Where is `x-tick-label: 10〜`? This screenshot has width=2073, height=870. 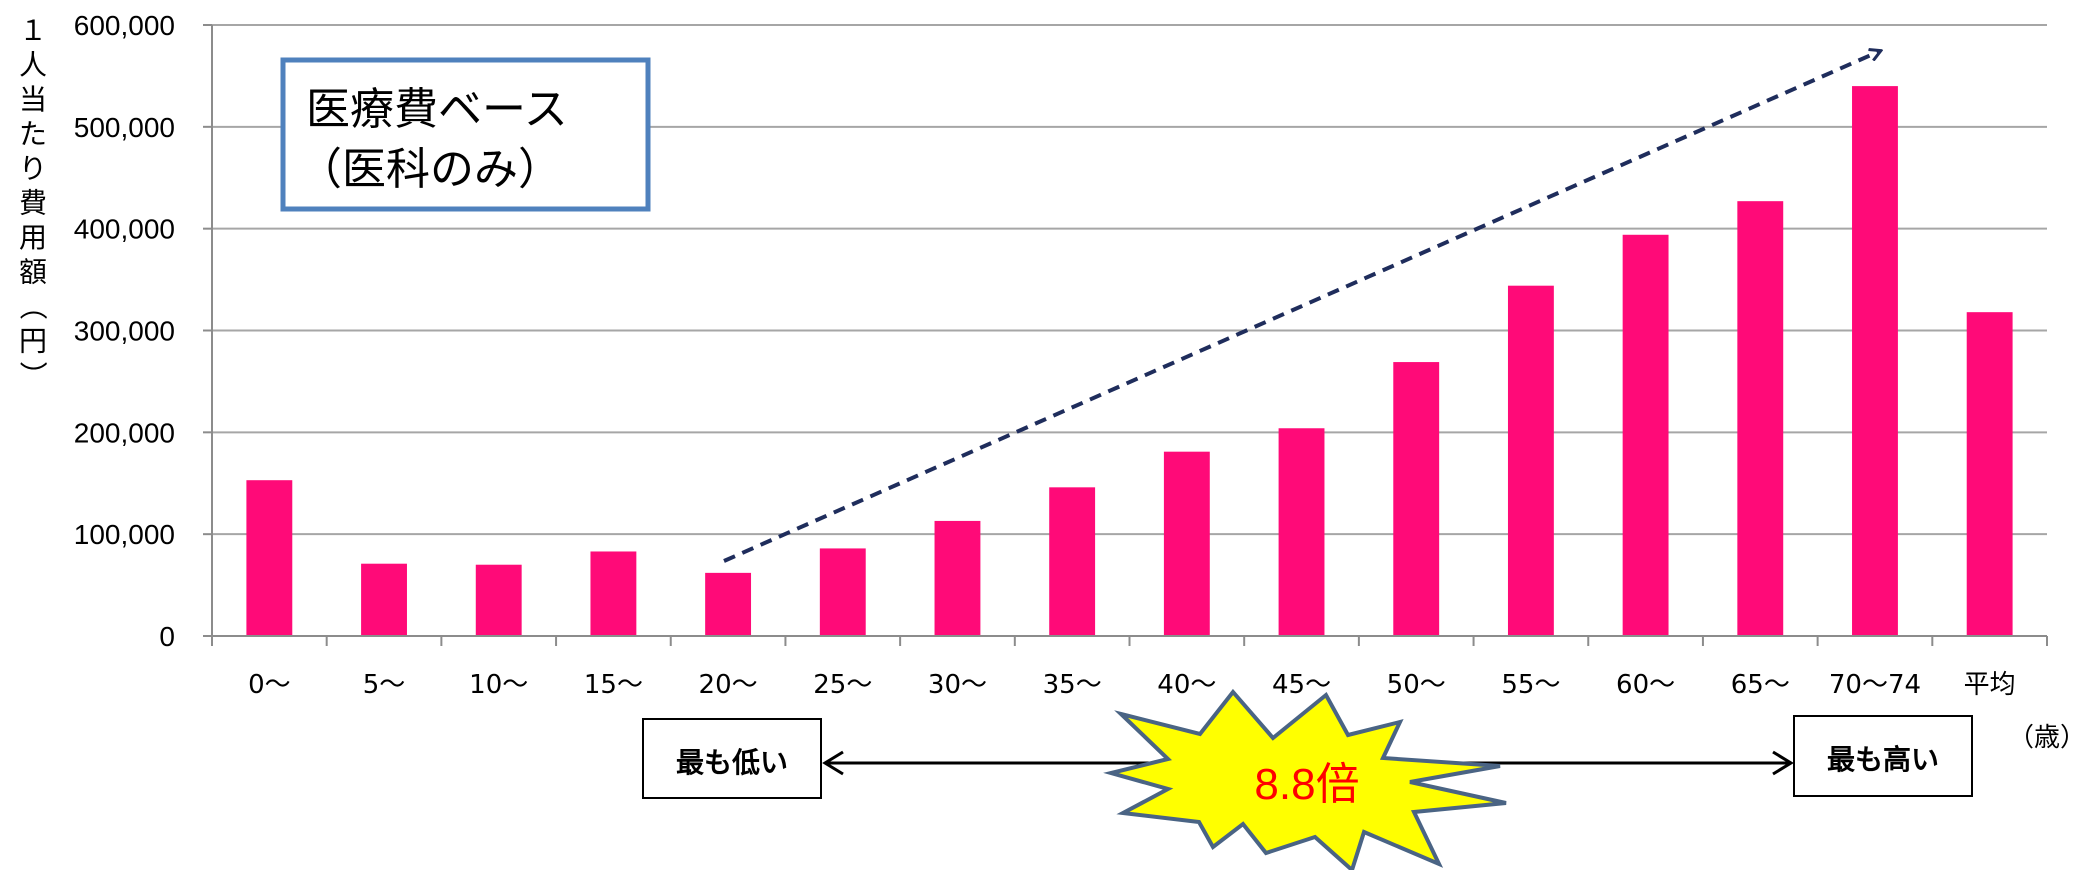 x-tick-label: 10〜 is located at coordinates (498, 685).